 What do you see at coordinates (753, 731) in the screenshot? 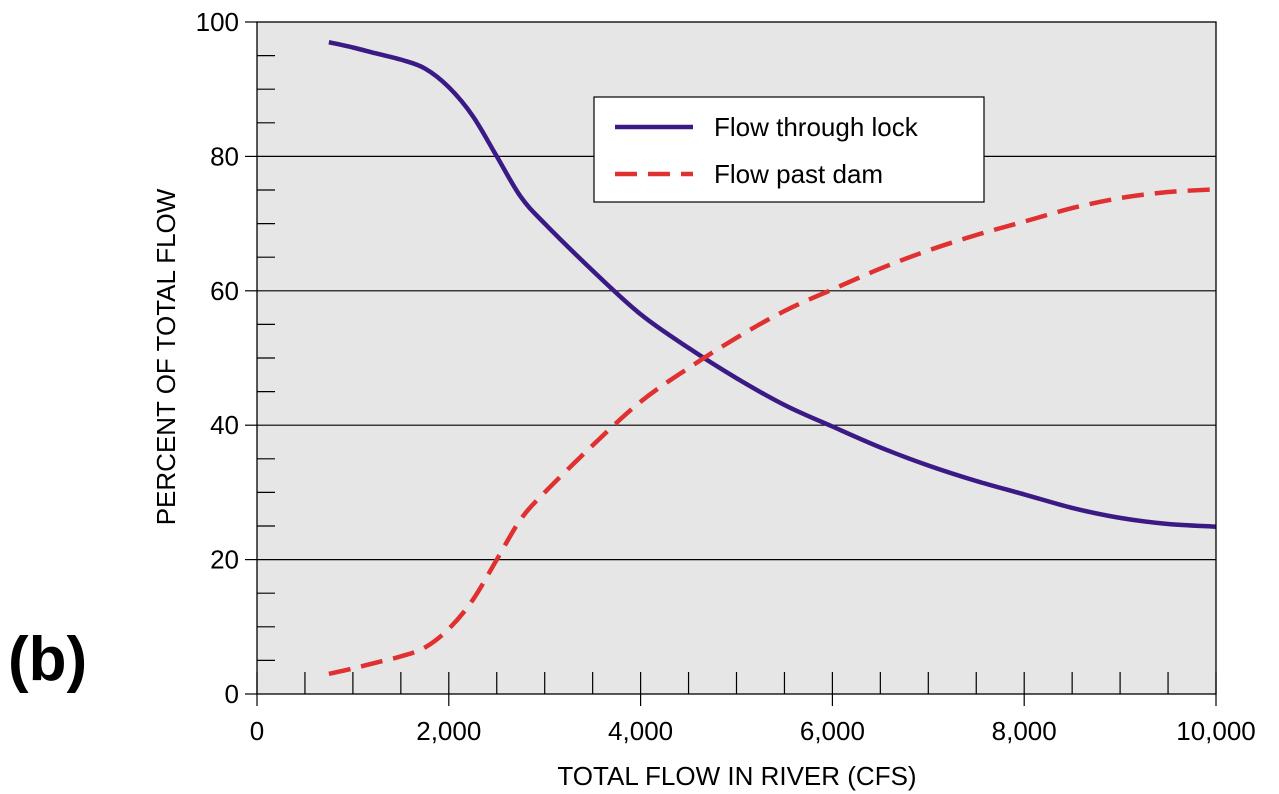
I see `x-tick-labels: 0 2,000 4,000 6,000 8,000 10,000` at bounding box center [753, 731].